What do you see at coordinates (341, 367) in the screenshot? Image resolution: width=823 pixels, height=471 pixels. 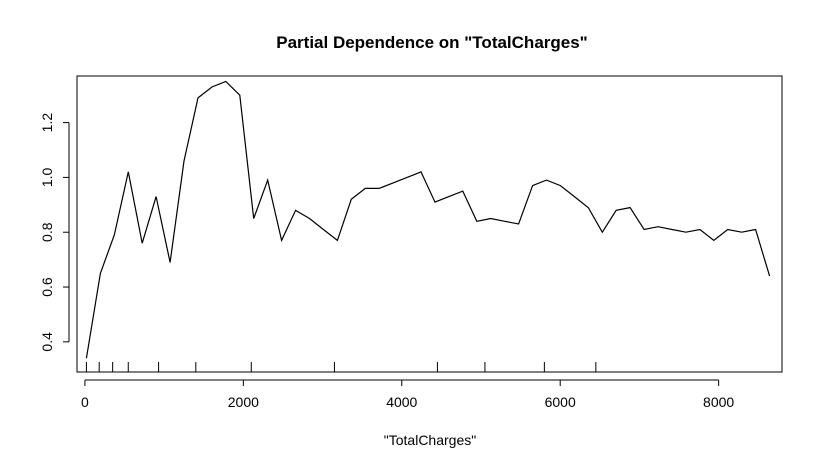 I see `rug-marks` at bounding box center [341, 367].